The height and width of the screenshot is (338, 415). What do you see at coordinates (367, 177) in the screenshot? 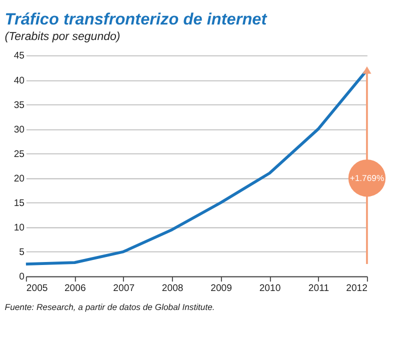
I see `annotation: +1.769%` at bounding box center [367, 177].